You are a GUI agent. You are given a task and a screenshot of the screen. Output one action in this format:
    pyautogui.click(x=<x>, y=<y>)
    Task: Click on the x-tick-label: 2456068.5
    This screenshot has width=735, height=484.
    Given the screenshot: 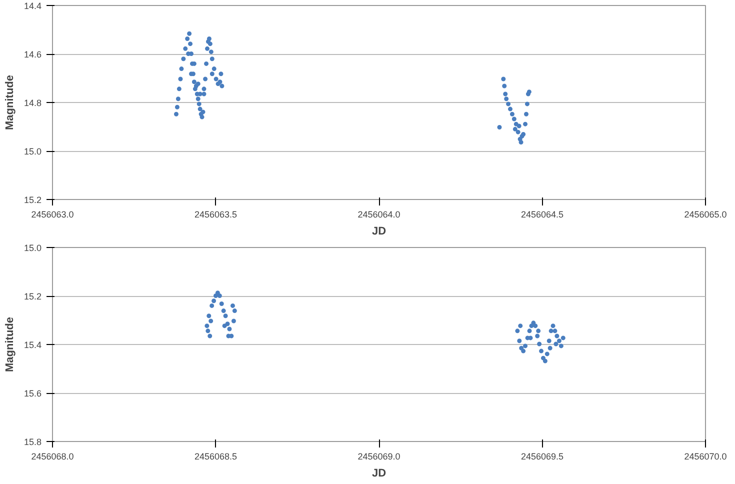 What is the action you would take?
    pyautogui.click(x=216, y=457)
    